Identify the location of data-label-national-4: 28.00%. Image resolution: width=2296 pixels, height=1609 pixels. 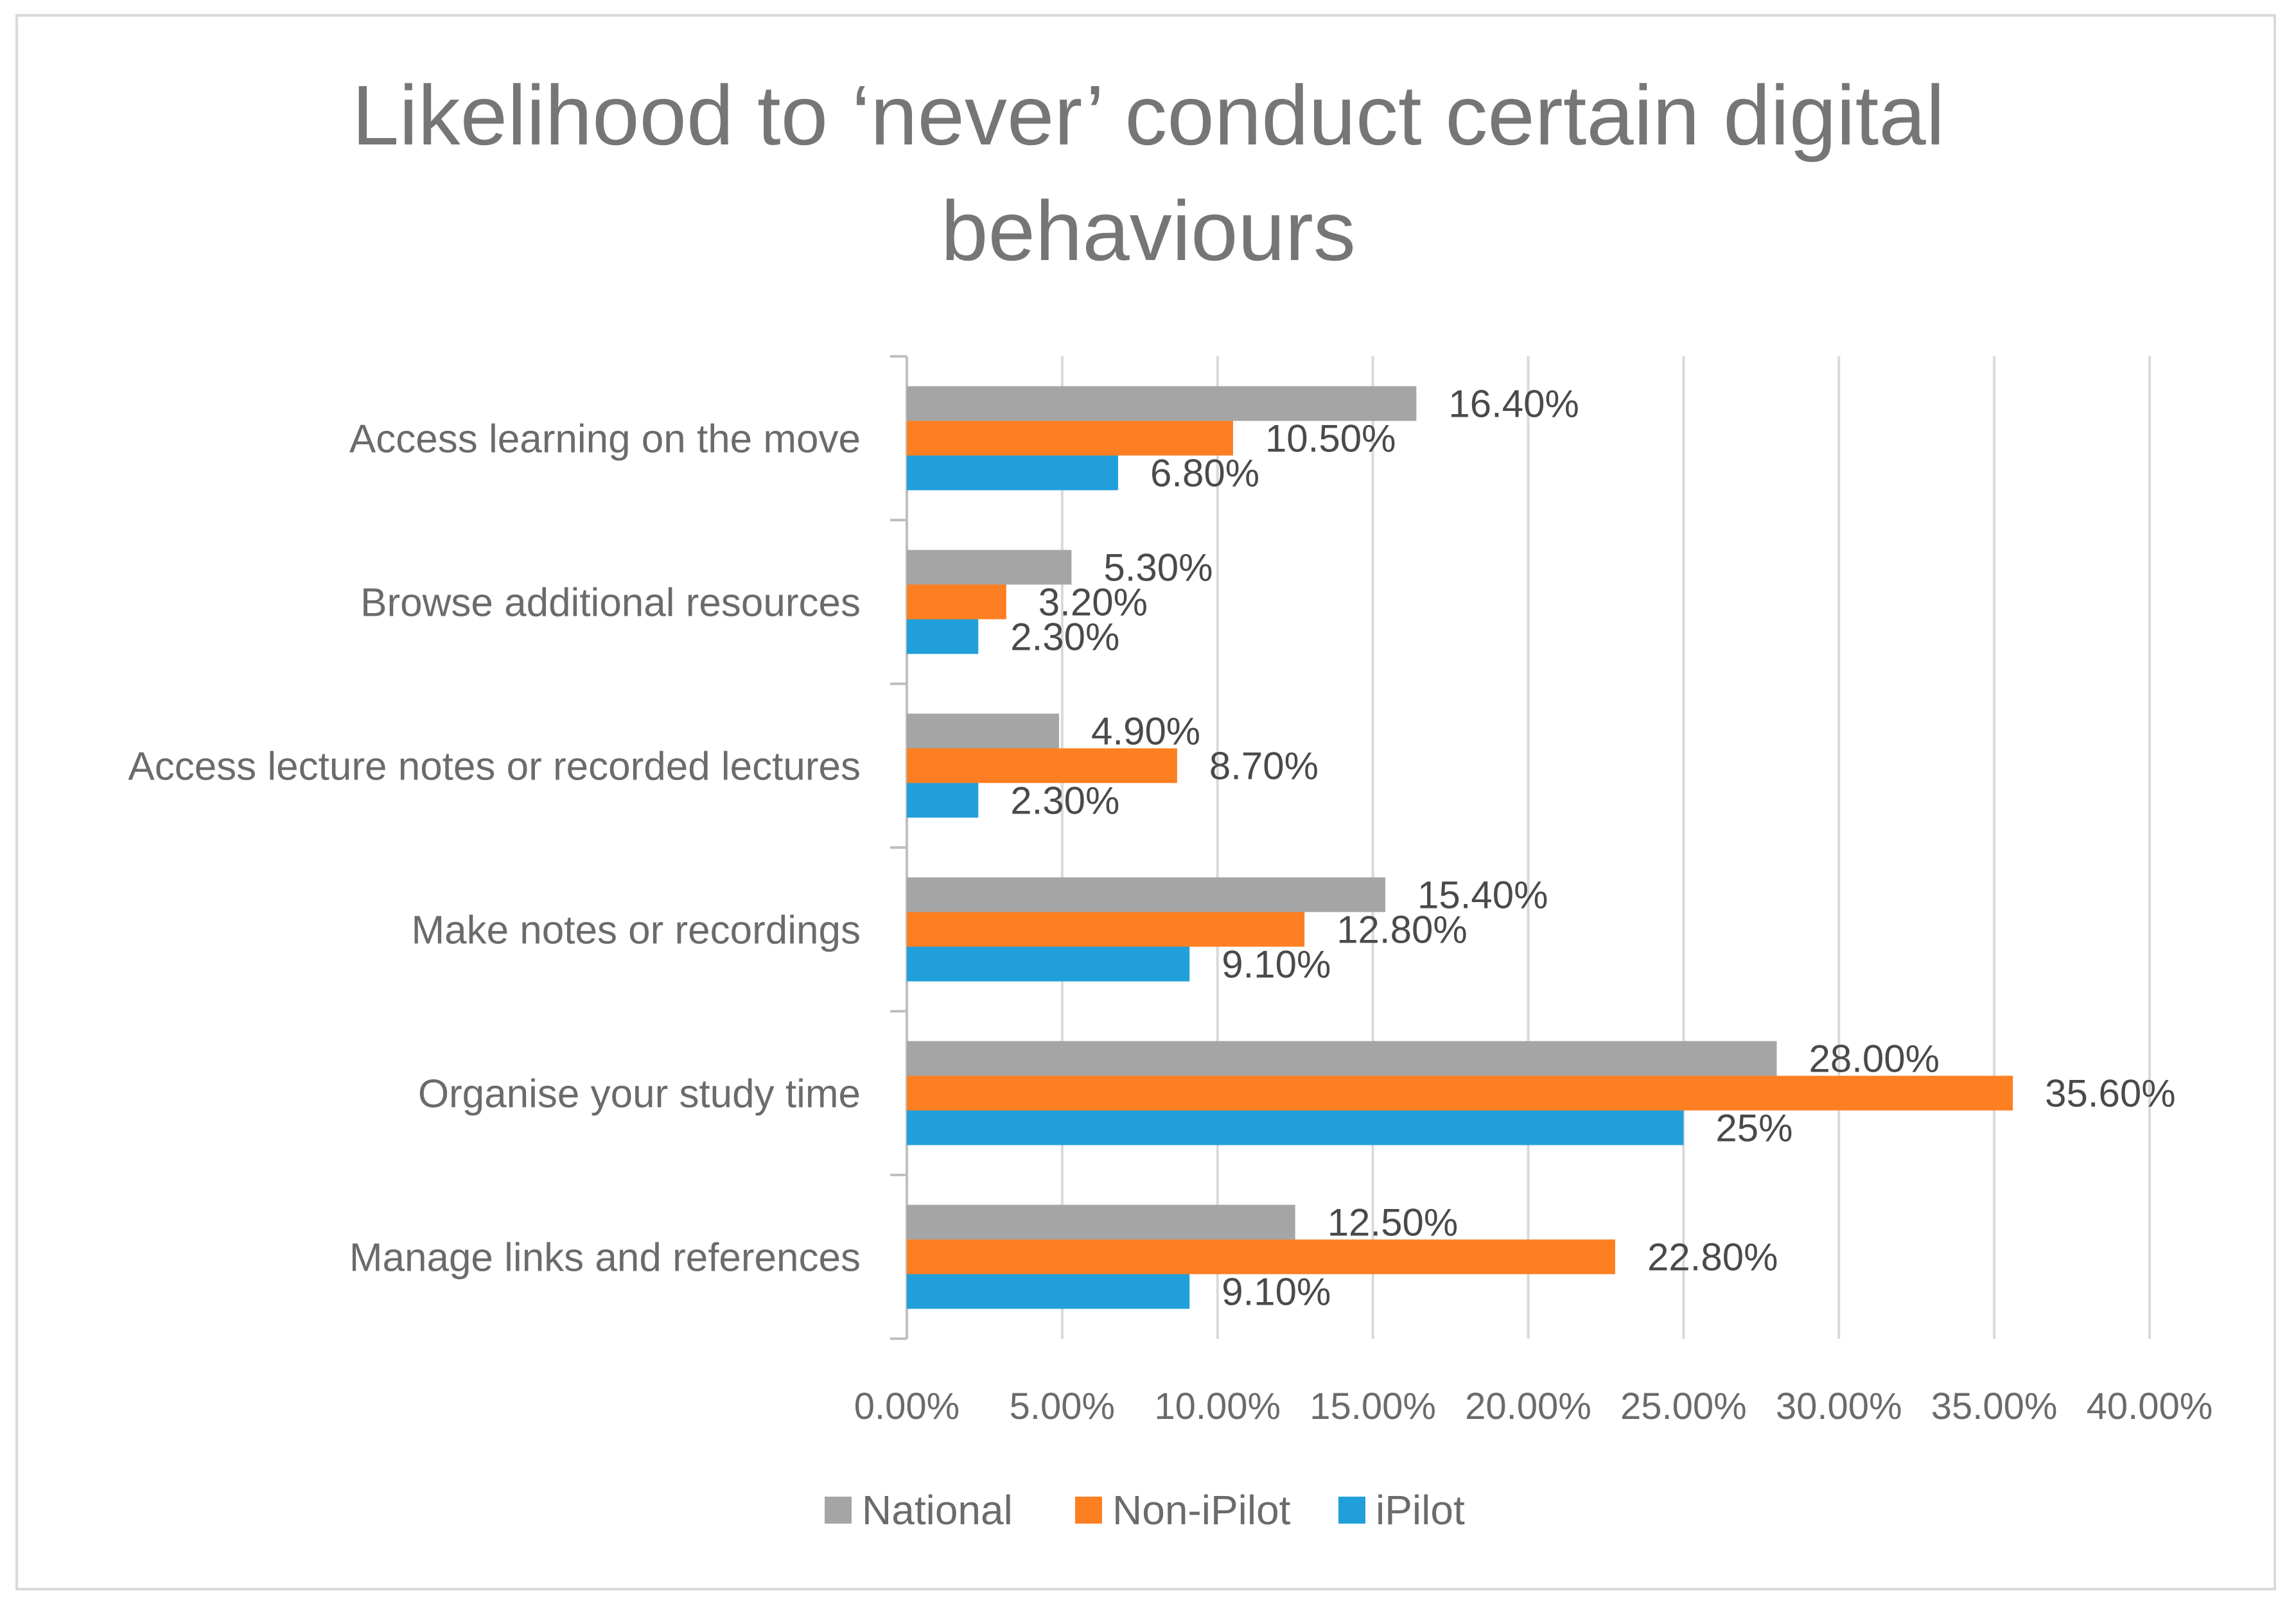
(1874, 1059).